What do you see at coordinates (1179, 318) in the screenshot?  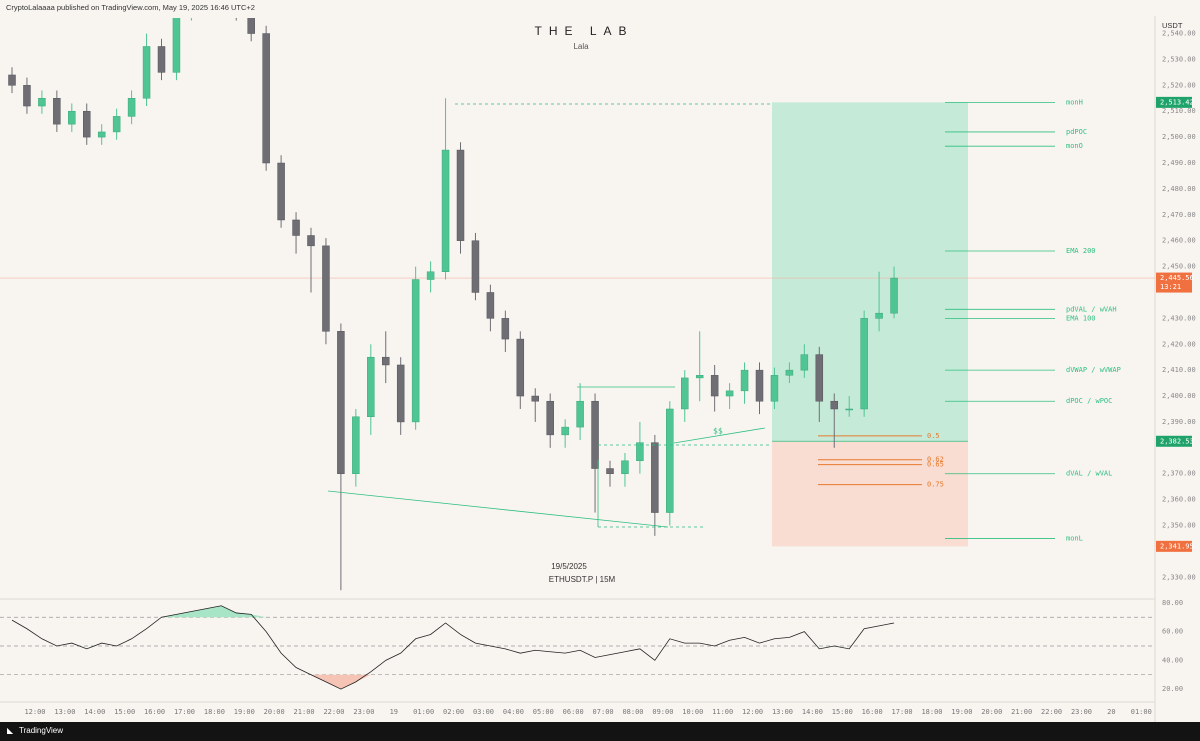 I see `y-tick-label: 2,430.00` at bounding box center [1179, 318].